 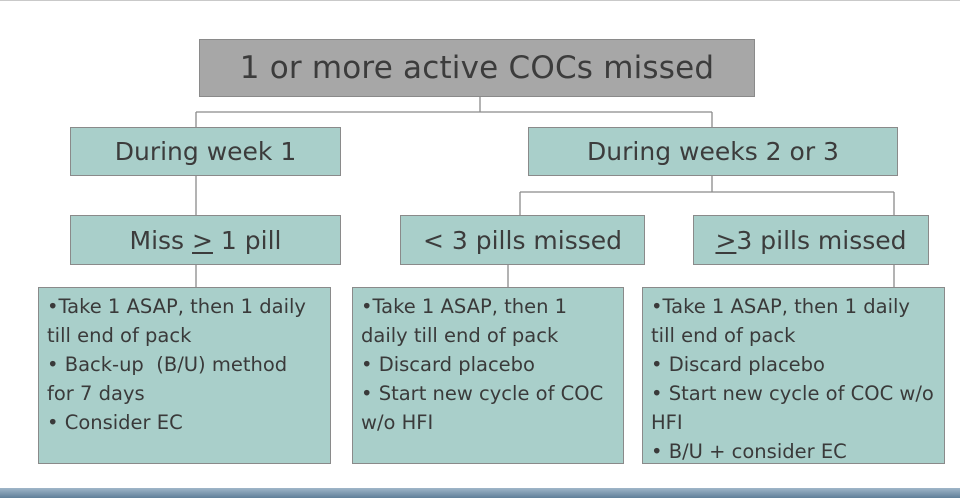 I want to click on more3-symbol: >, so click(x=726, y=240).